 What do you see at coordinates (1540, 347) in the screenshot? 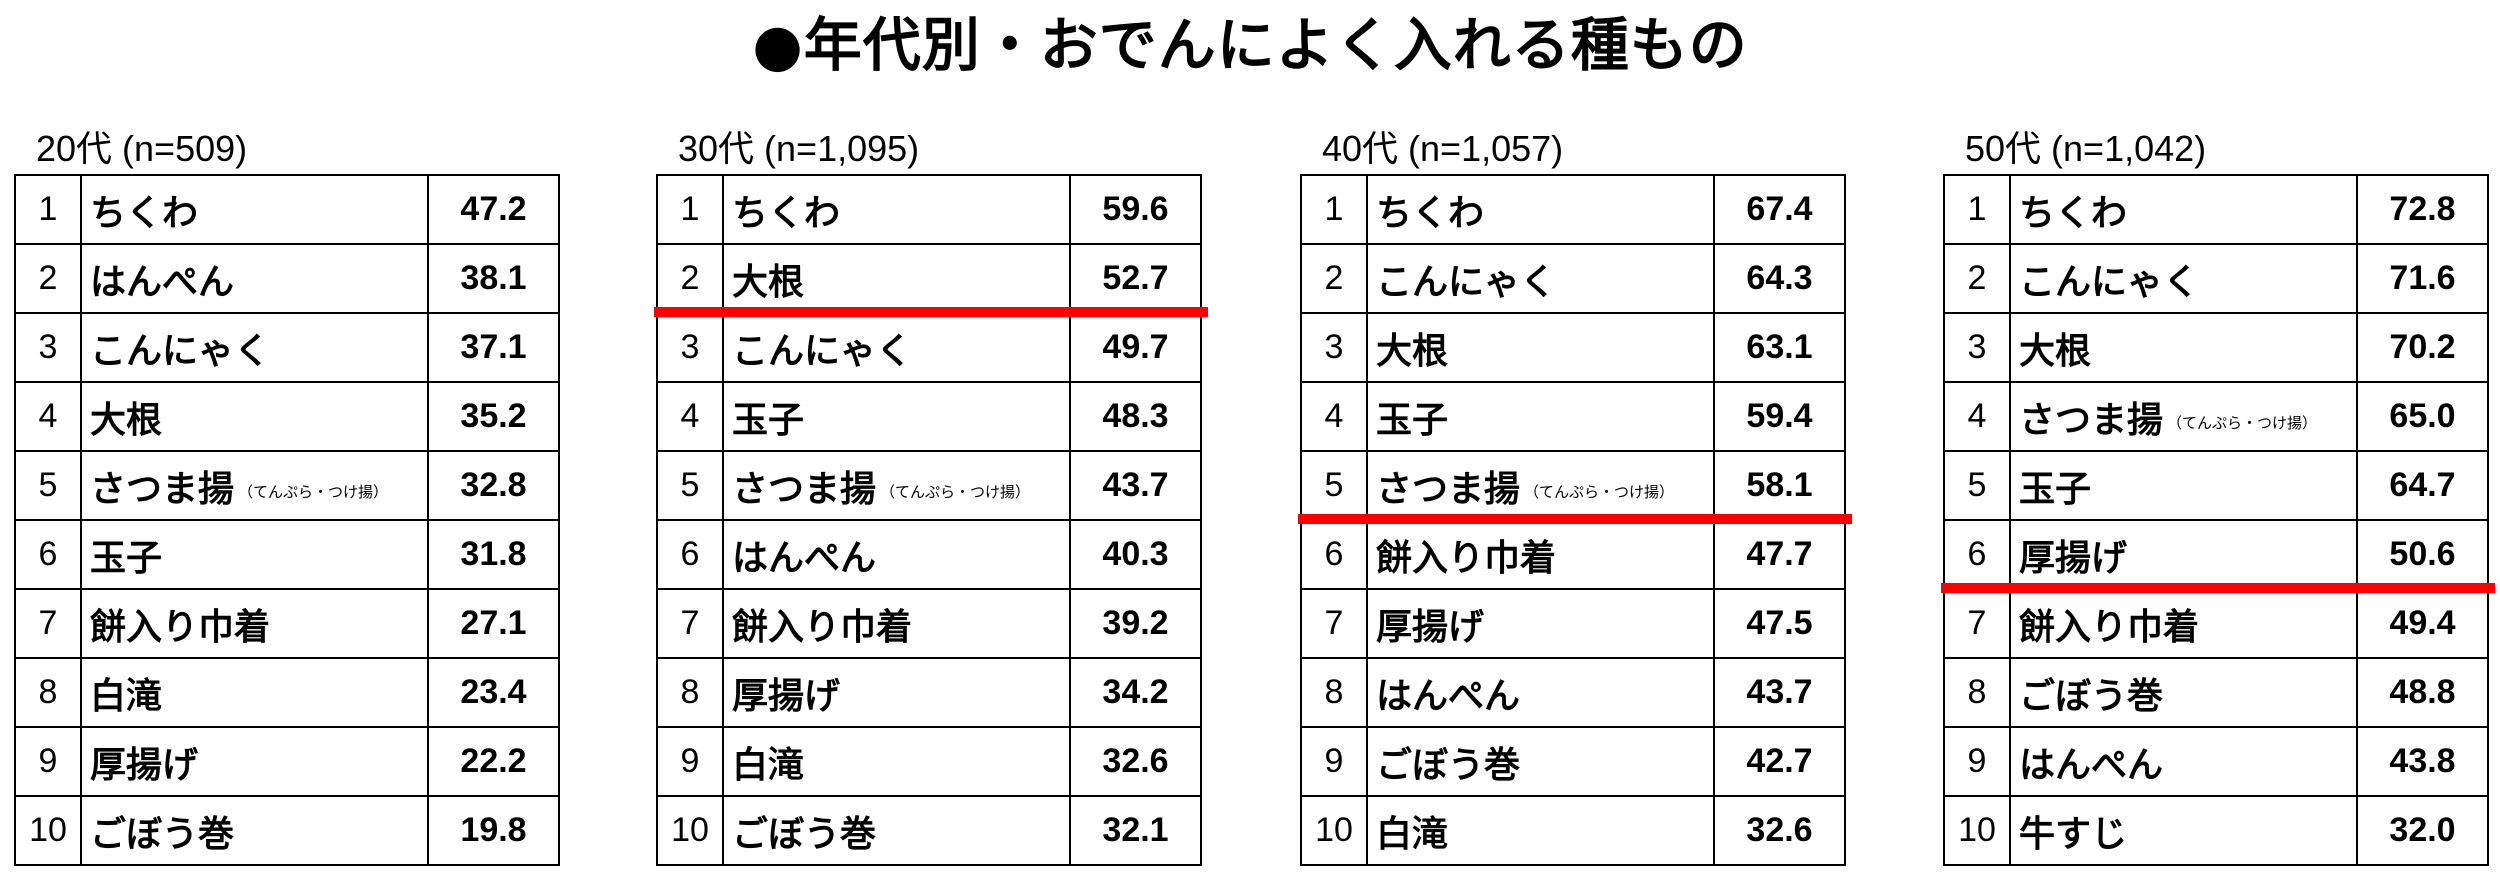
I see `item-cell: 大根` at bounding box center [1540, 347].